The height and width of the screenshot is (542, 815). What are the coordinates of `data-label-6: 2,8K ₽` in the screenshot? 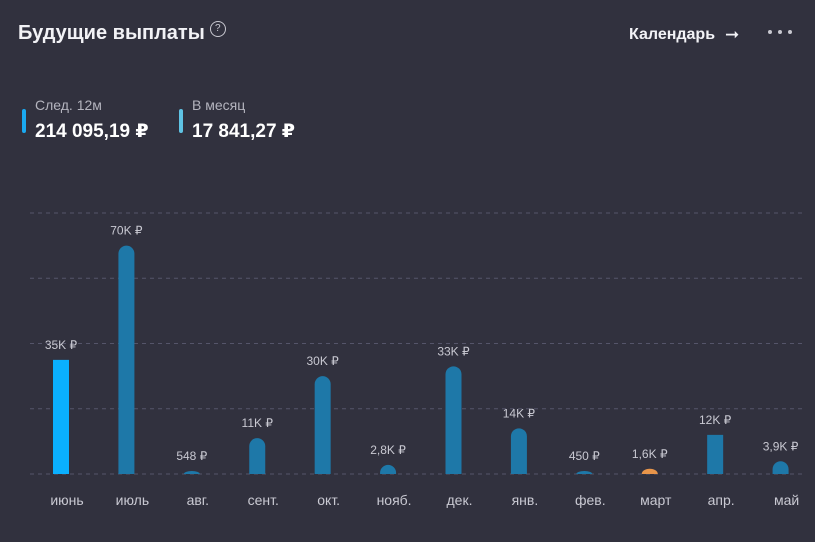 It's located at (388, 450).